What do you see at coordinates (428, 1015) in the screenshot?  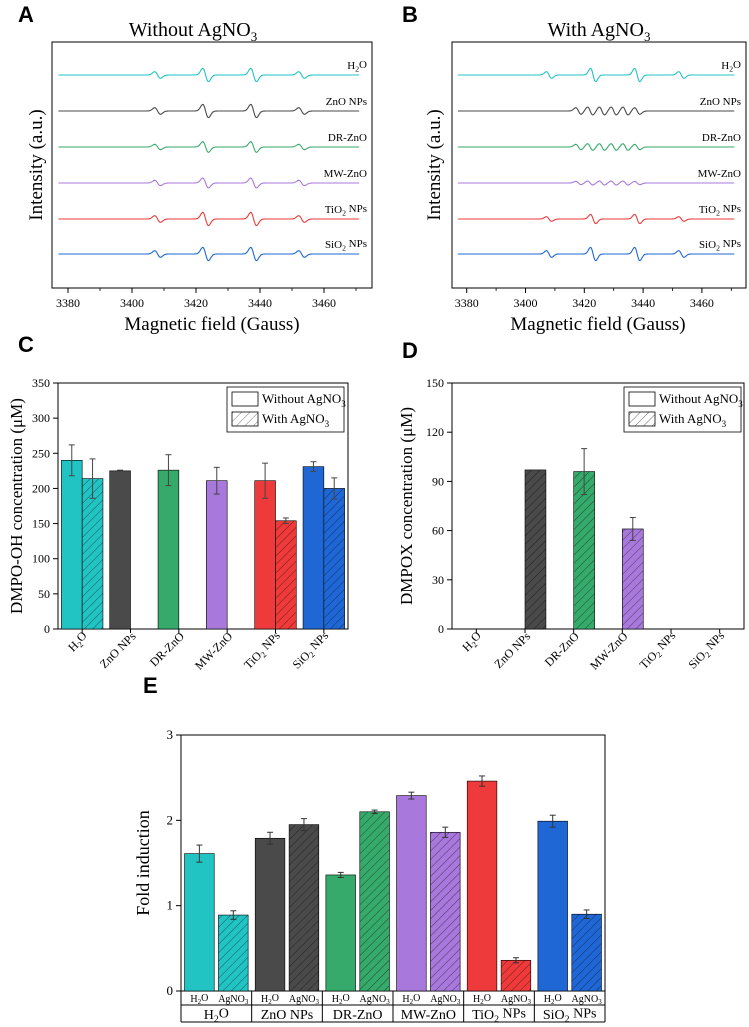 I see `panel-e-group-label-mw-zno: MW-ZnO` at bounding box center [428, 1015].